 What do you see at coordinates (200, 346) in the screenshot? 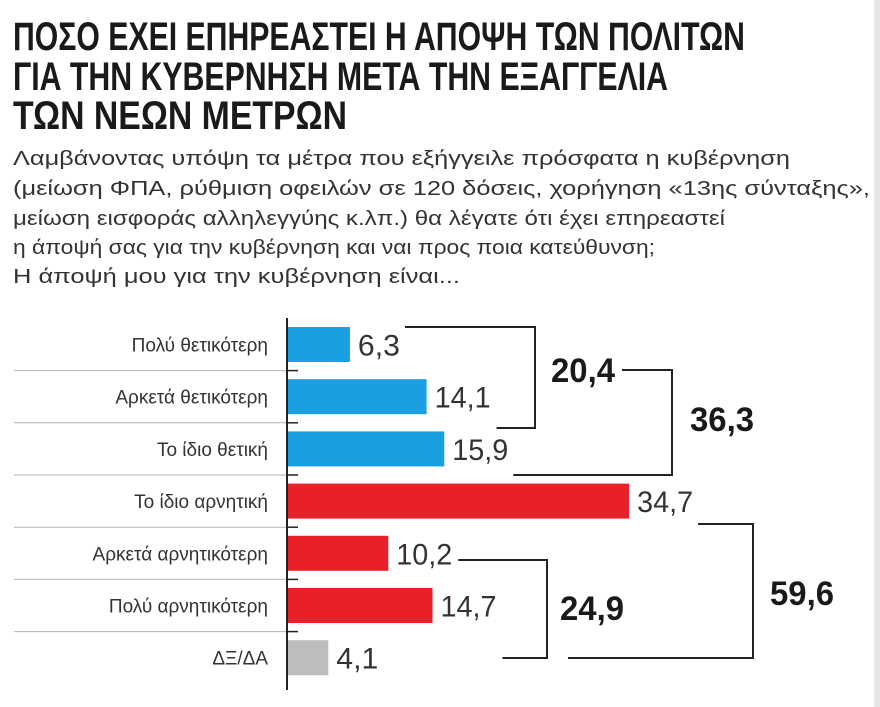
I see `category-label: Πολύ θετικότερη` at bounding box center [200, 346].